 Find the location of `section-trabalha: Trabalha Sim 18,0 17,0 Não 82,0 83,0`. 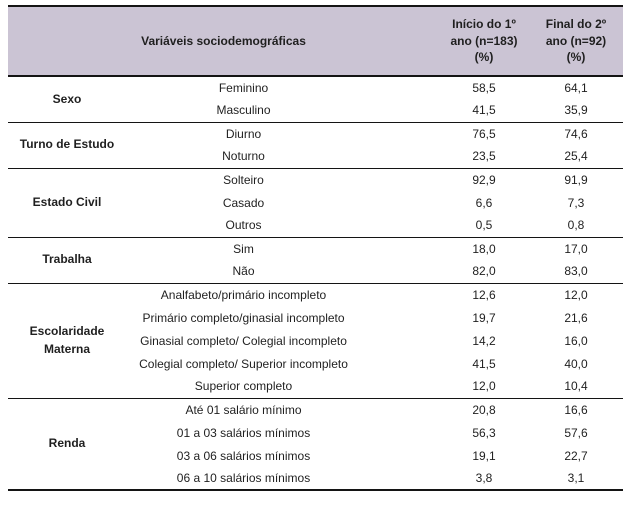

section-trabalha: Trabalha Sim 18,0 17,0 Não 82,0 83,0 is located at coordinates (315, 260).